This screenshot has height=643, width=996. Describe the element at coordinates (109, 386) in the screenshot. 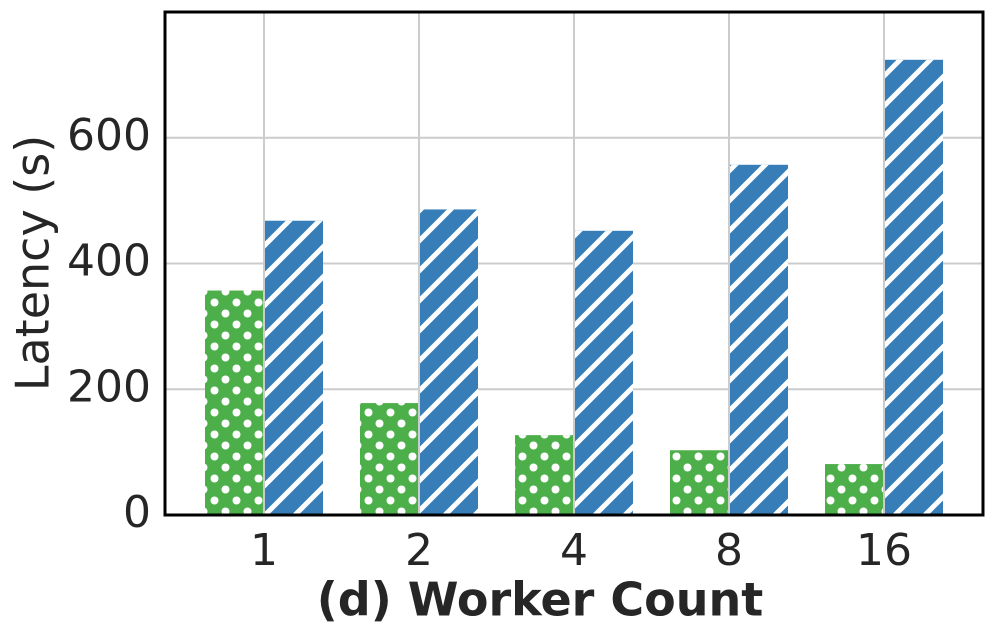

I see `y-tick-label: 200` at that location.